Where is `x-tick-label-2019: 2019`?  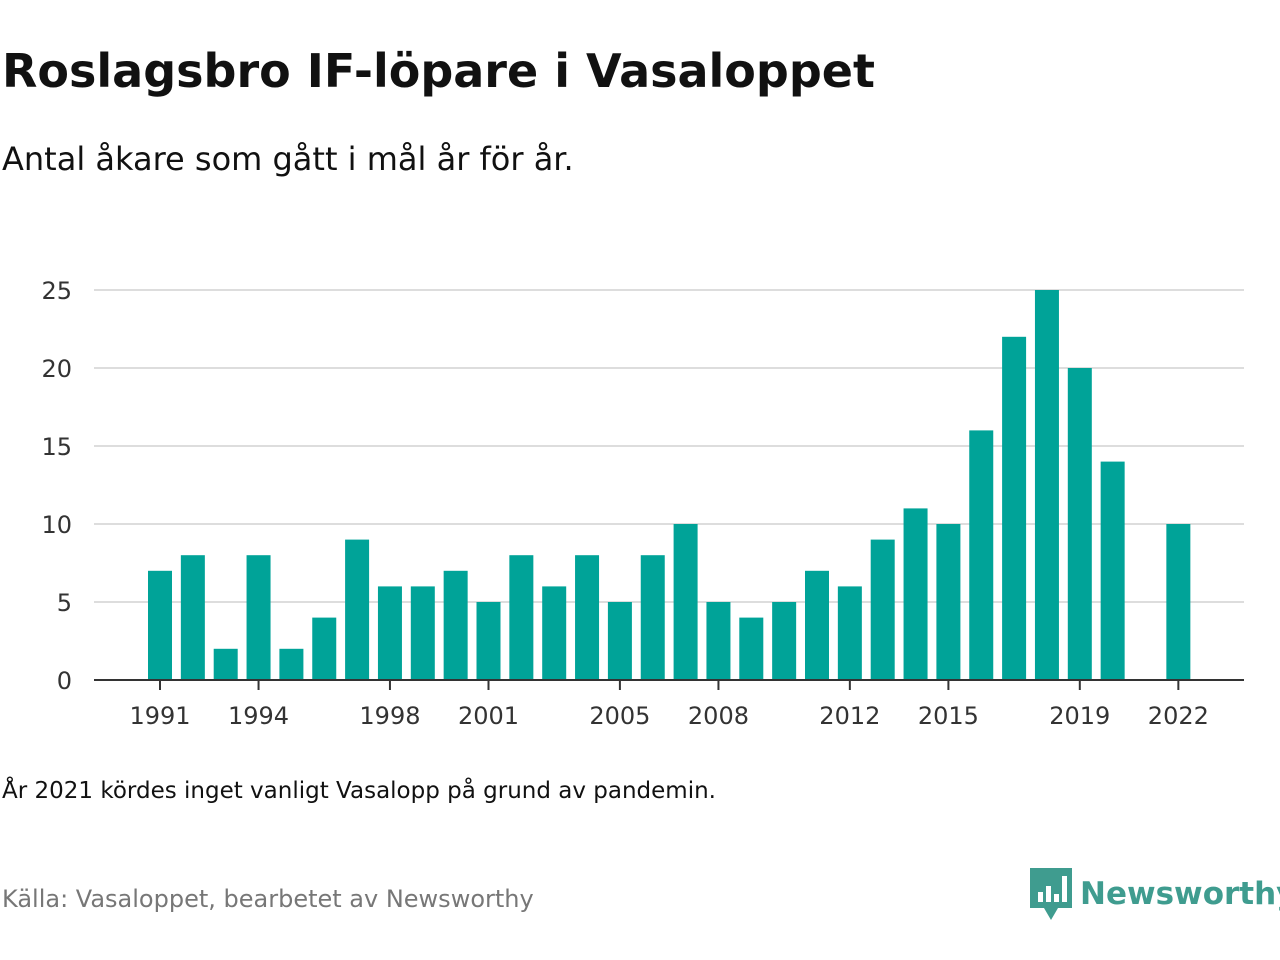 x-tick-label-2019: 2019 is located at coordinates (1079, 716).